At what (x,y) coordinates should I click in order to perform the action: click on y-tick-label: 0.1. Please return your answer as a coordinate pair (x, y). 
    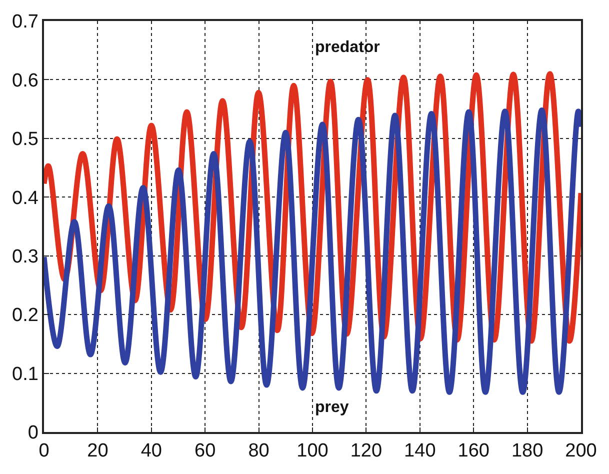
    Looking at the image, I should click on (25, 374).